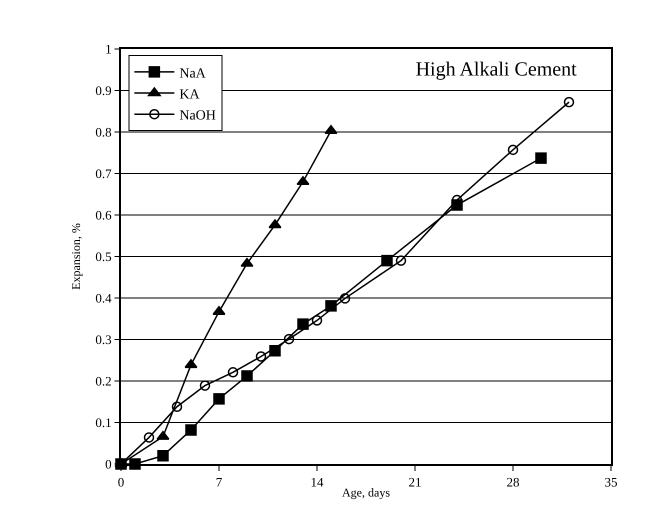 This screenshot has width=663, height=527. What do you see at coordinates (366, 493) in the screenshot?
I see `x-axis-title: Age, days` at bounding box center [366, 493].